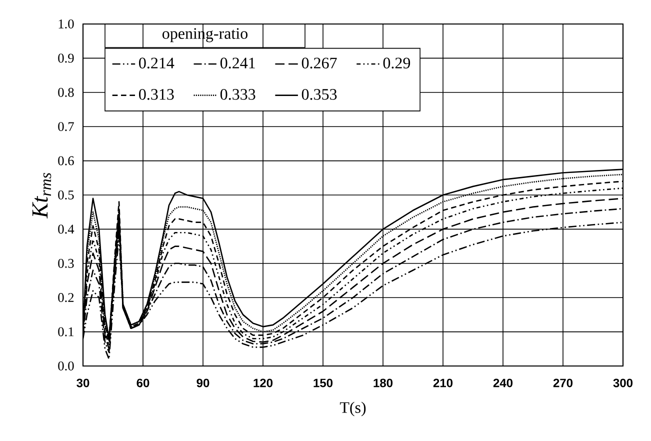 The image size is (651, 441). What do you see at coordinates (263, 383) in the screenshot?
I see `x-tick-label: 120` at bounding box center [263, 383].